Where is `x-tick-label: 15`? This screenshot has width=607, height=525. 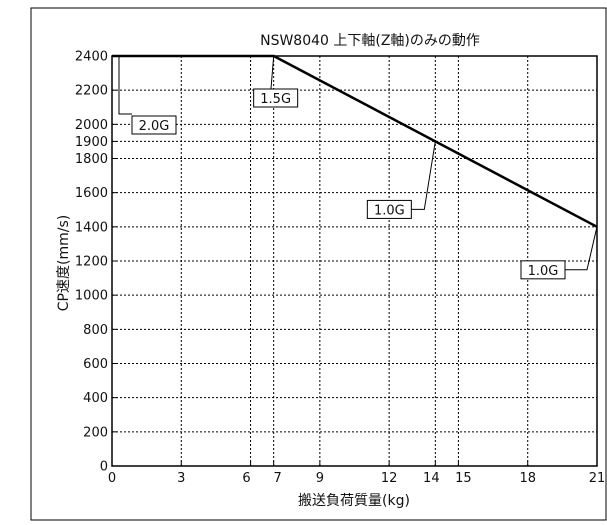
x-tick-label: 15 is located at coordinates (463, 478).